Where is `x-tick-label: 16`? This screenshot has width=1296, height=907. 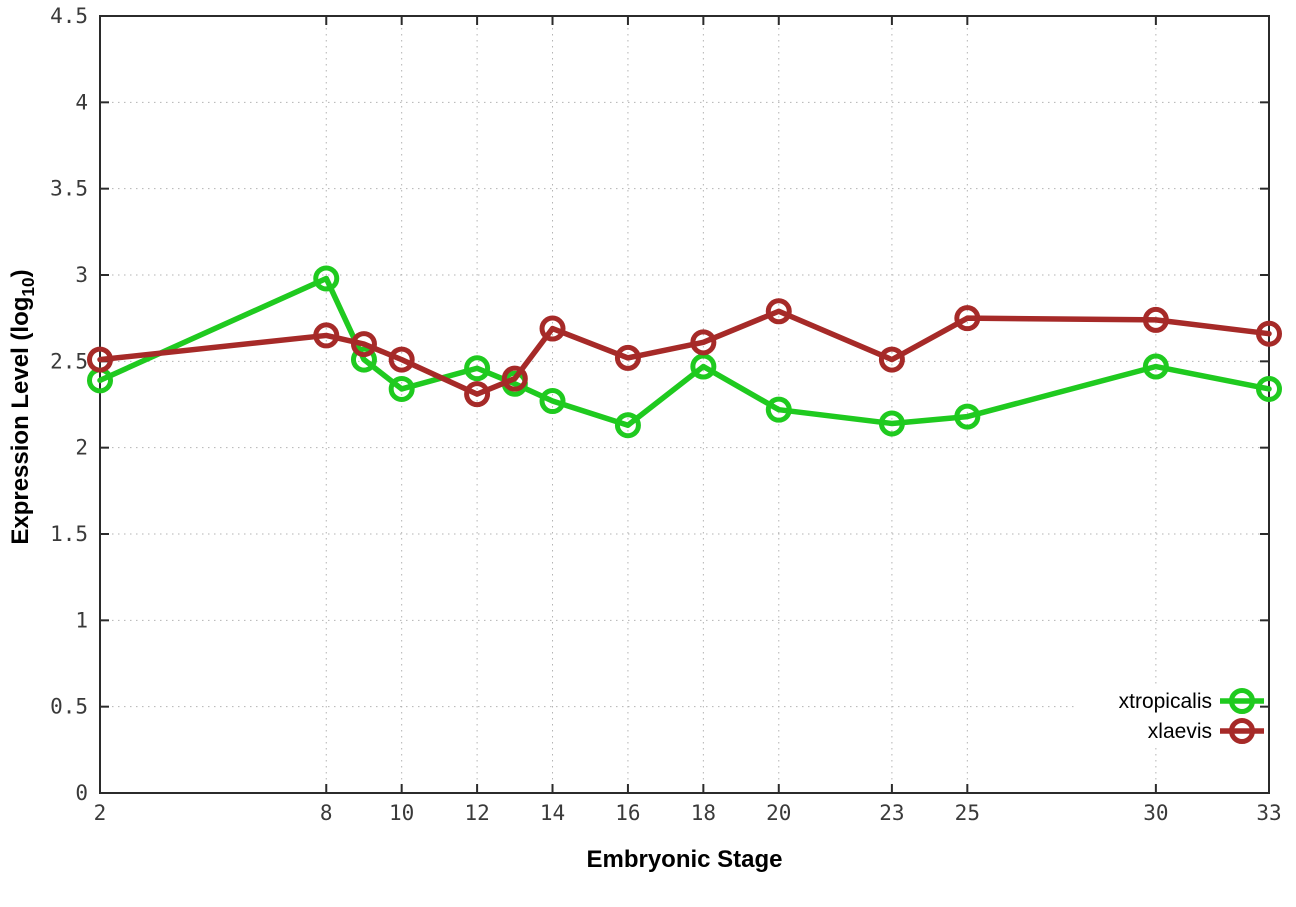 x-tick-label: 16 is located at coordinates (627, 813).